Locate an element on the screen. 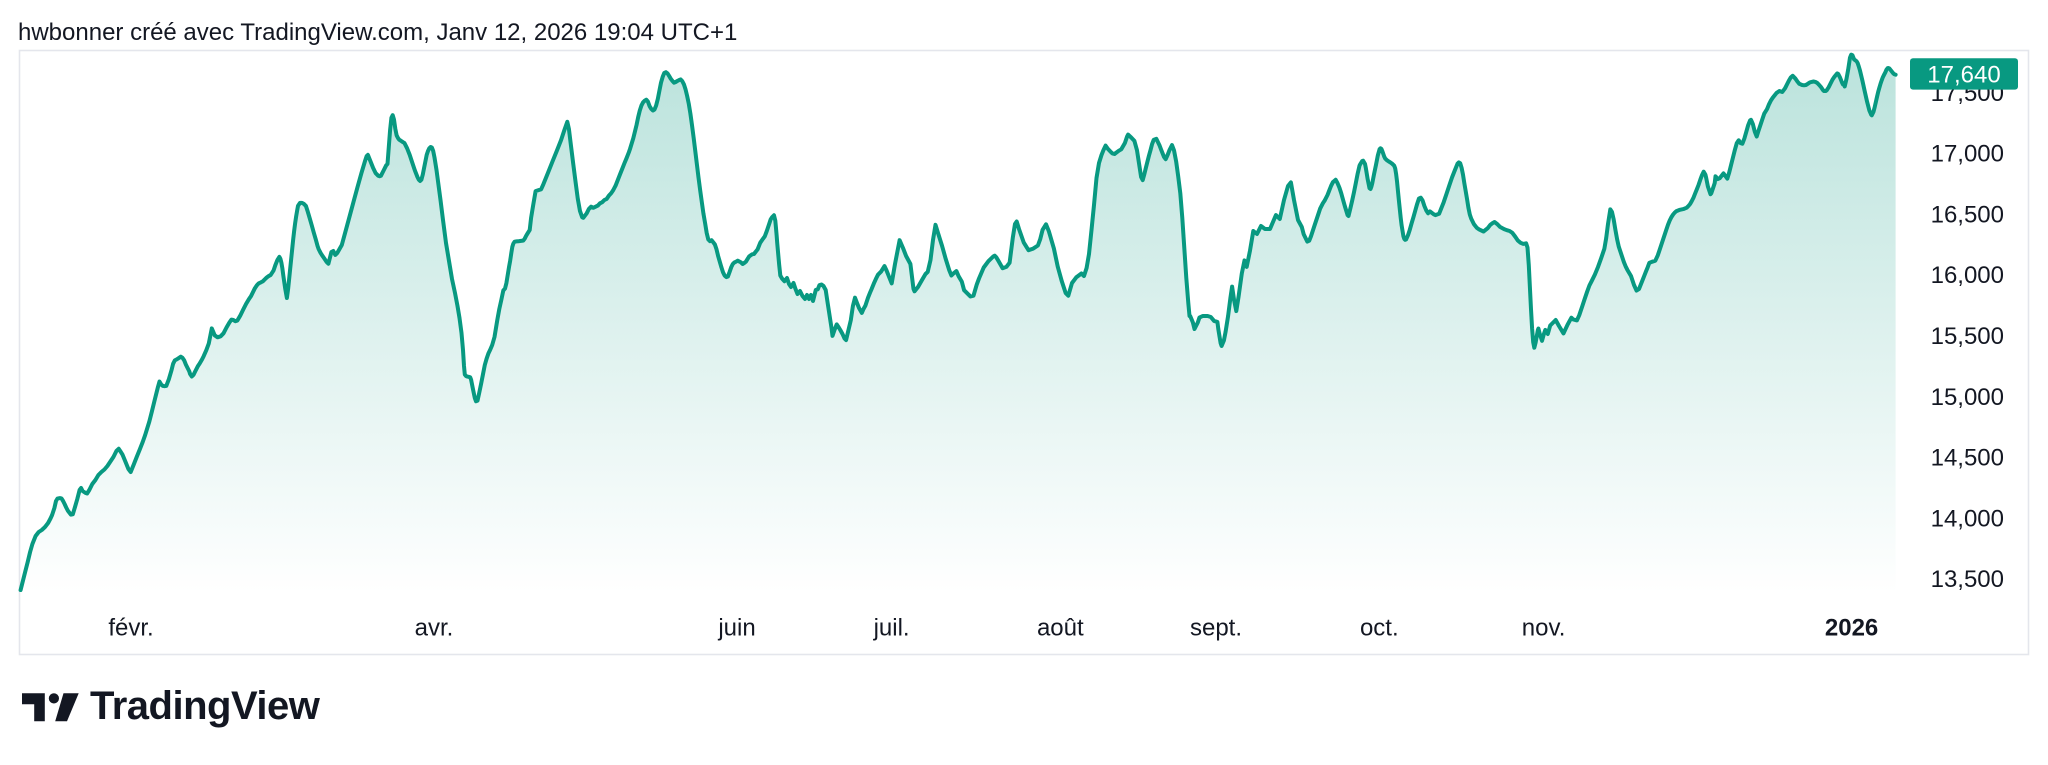  svg-text: 17,640 is located at coordinates (1963, 74).